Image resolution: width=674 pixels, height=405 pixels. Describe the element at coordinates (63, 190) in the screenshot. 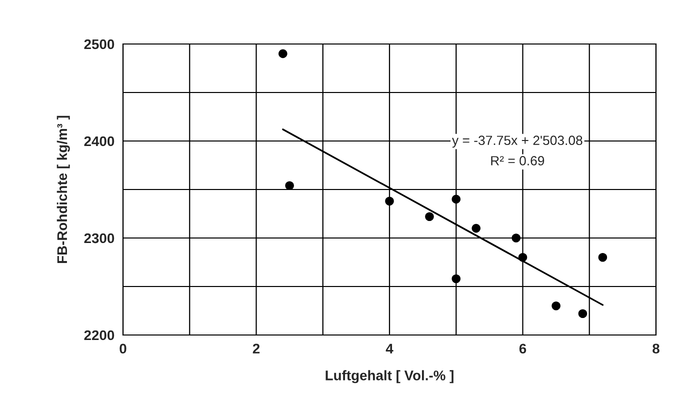

I see `y-axis-title: FB-Rohdichte [ kg/m³ ]` at that location.